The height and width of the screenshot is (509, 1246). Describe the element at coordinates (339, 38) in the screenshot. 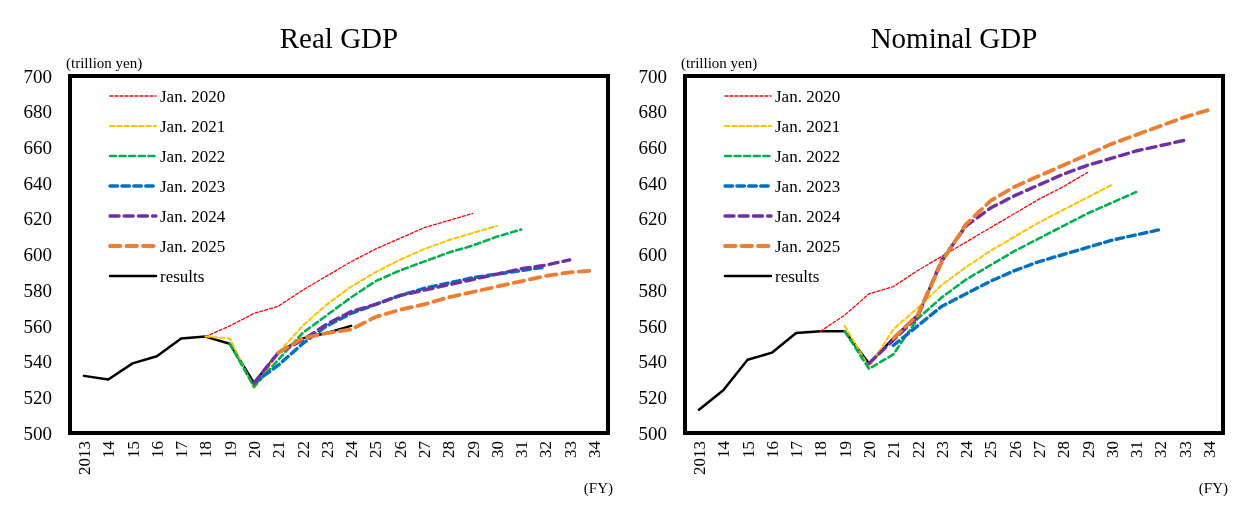

I see `chart-title: Real GDP` at that location.